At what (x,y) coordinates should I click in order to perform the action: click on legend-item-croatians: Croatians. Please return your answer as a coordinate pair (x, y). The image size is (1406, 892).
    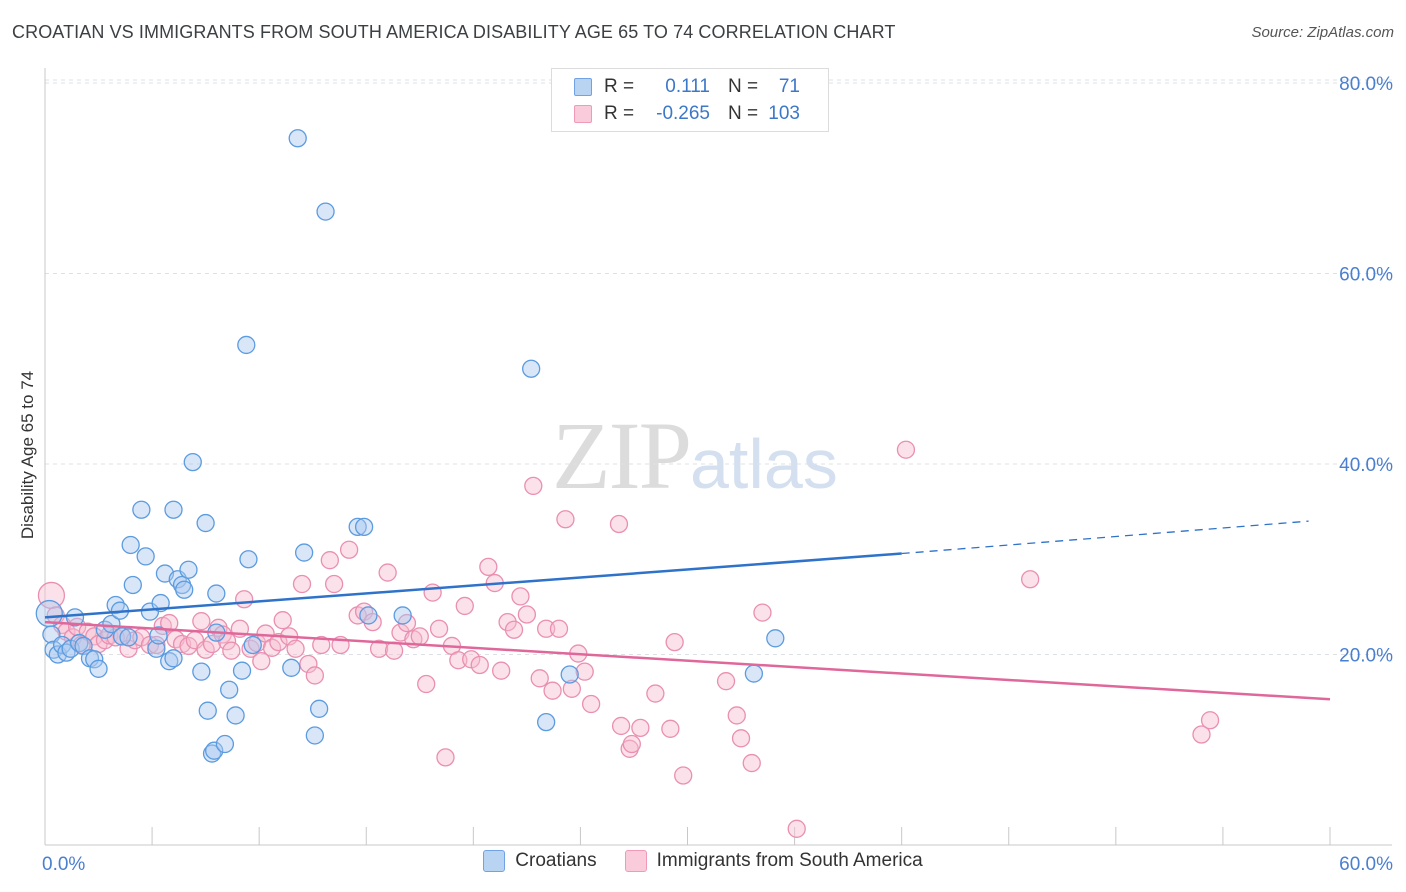
    Looking at the image, I should click on (540, 861).